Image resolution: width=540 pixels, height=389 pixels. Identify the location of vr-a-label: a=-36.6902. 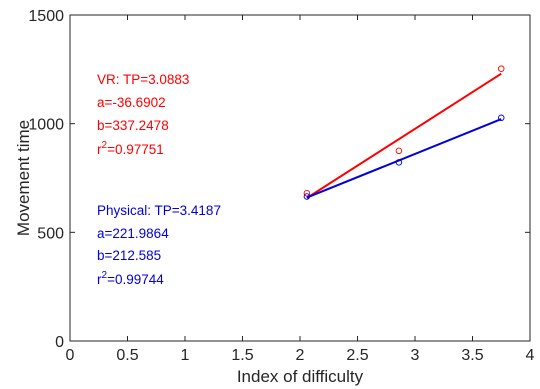
(131, 102).